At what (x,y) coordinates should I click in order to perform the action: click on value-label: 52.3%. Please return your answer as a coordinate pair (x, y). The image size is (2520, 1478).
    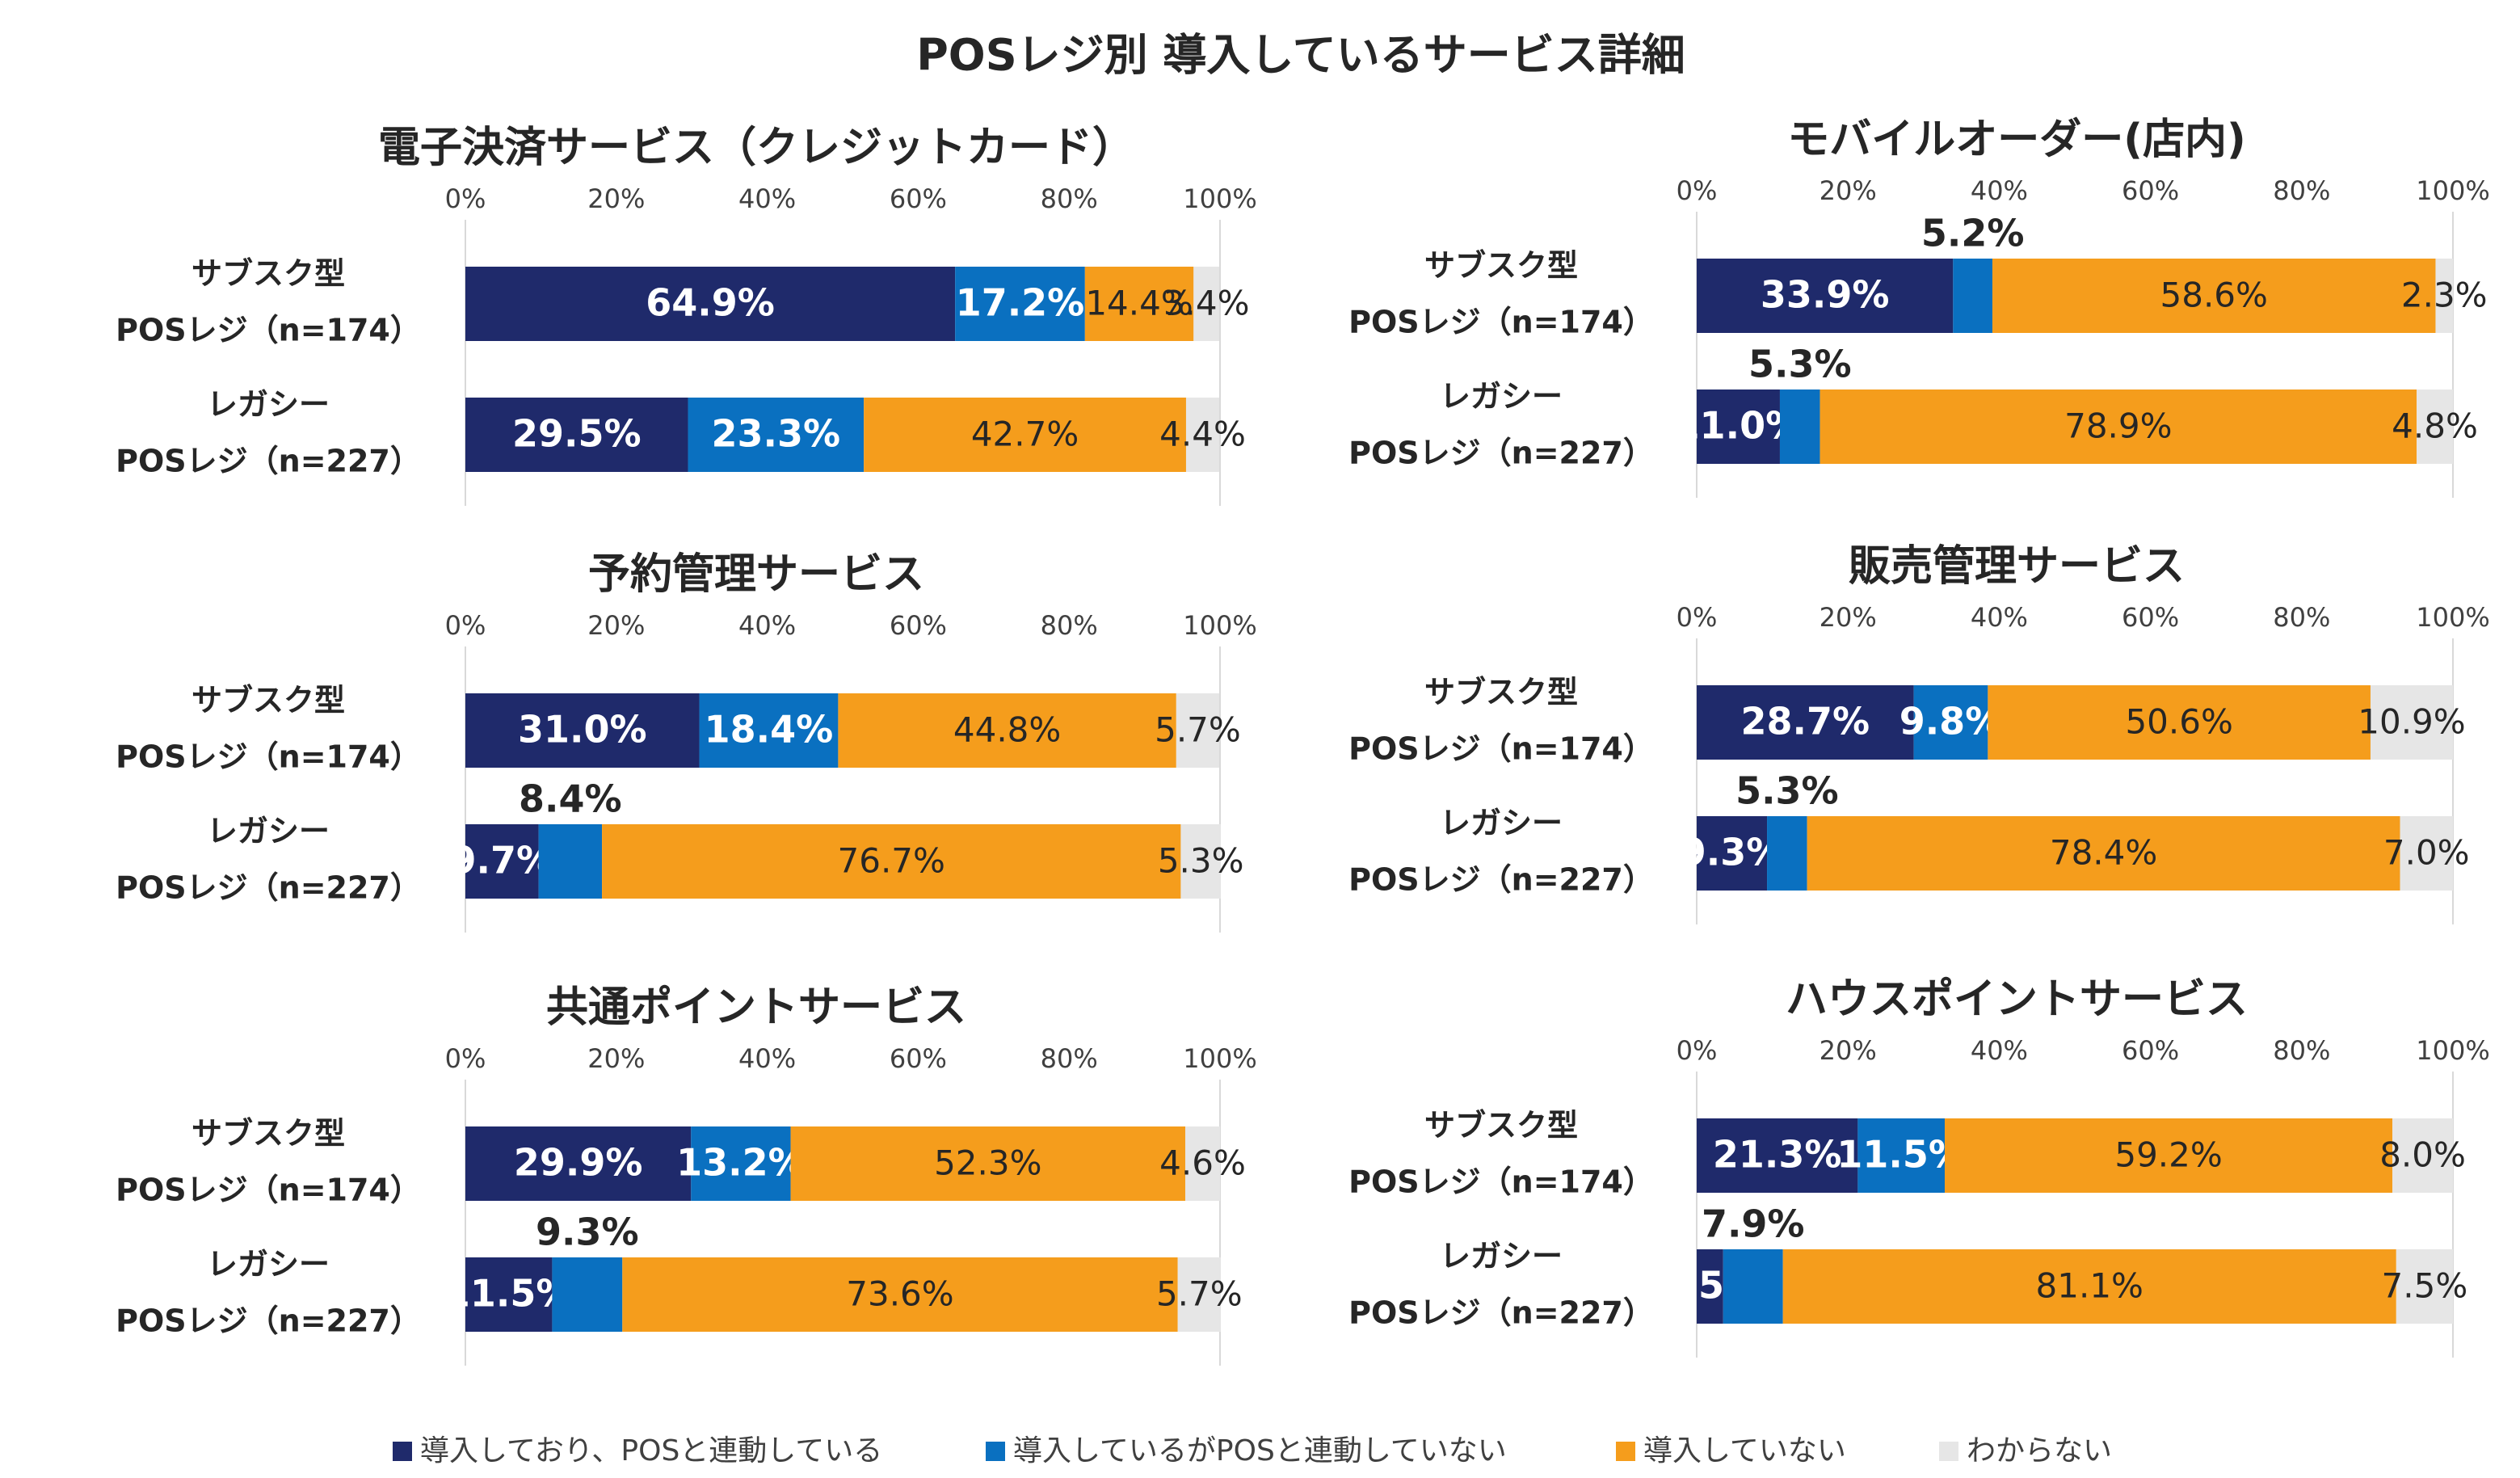
    Looking at the image, I should click on (988, 1163).